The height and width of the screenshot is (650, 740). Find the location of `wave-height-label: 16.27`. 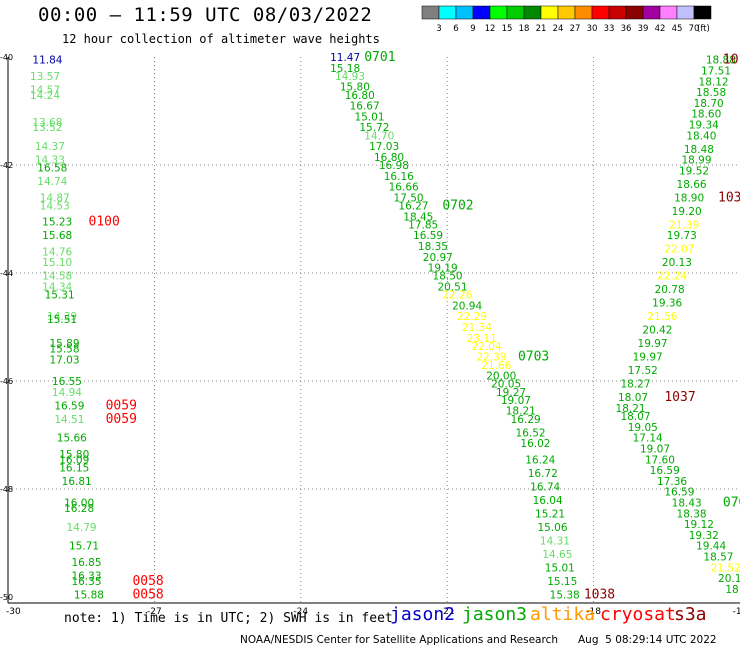

wave-height-label: 16.27 is located at coordinates (413, 207).